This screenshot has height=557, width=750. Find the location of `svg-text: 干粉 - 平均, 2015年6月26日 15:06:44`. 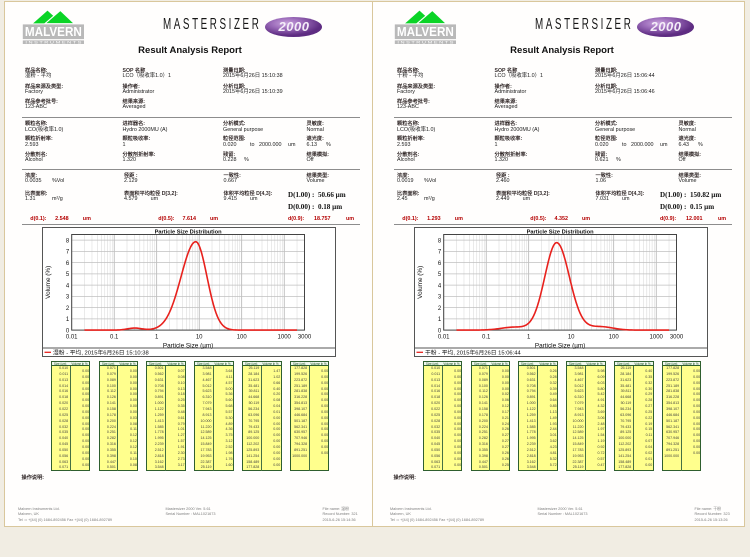

svg-text: 干粉 - 平均, 2015年6月26日 15:06:44 is located at coordinates (473, 352).